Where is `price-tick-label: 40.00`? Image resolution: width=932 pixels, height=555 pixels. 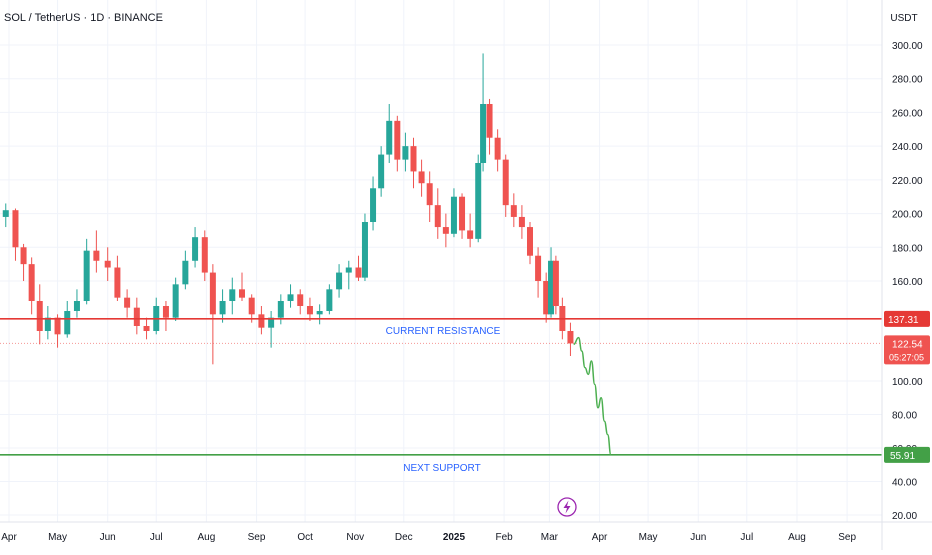
price-tick-label: 40.00 is located at coordinates (904, 483).